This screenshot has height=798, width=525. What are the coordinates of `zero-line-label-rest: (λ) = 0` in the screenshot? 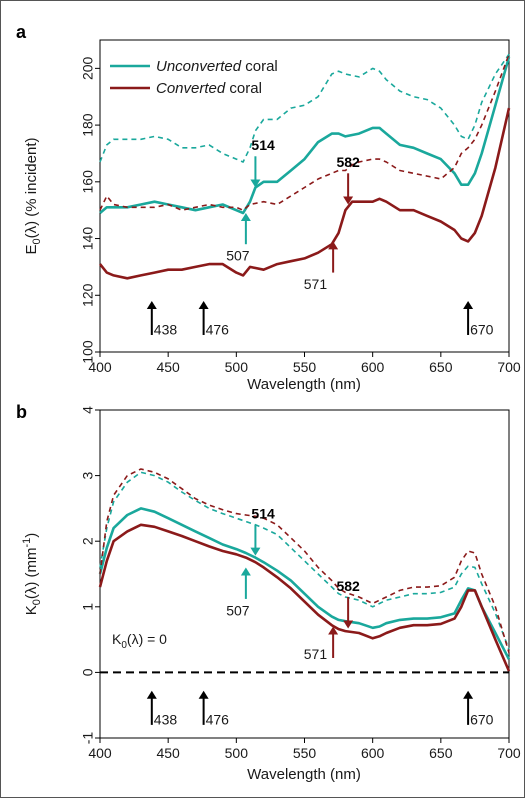 It's located at (147, 639).